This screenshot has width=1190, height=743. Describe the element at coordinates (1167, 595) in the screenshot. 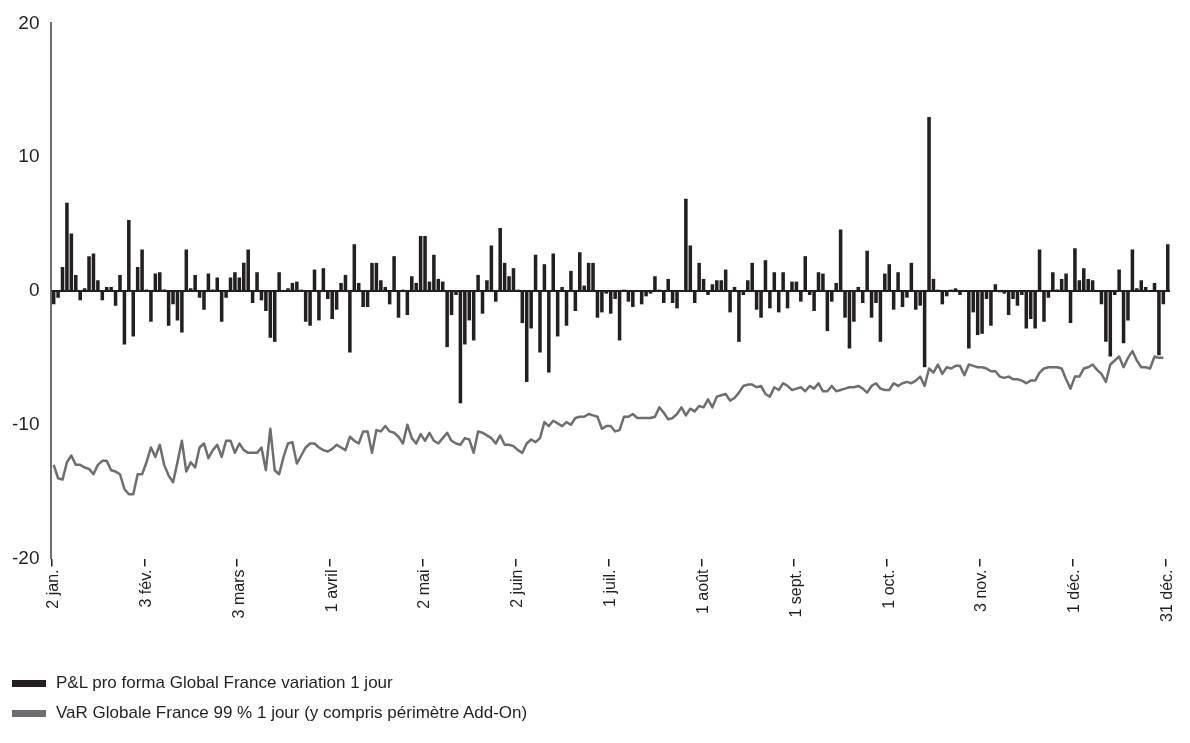

I see `x-tick-label: 31 déc.` at that location.